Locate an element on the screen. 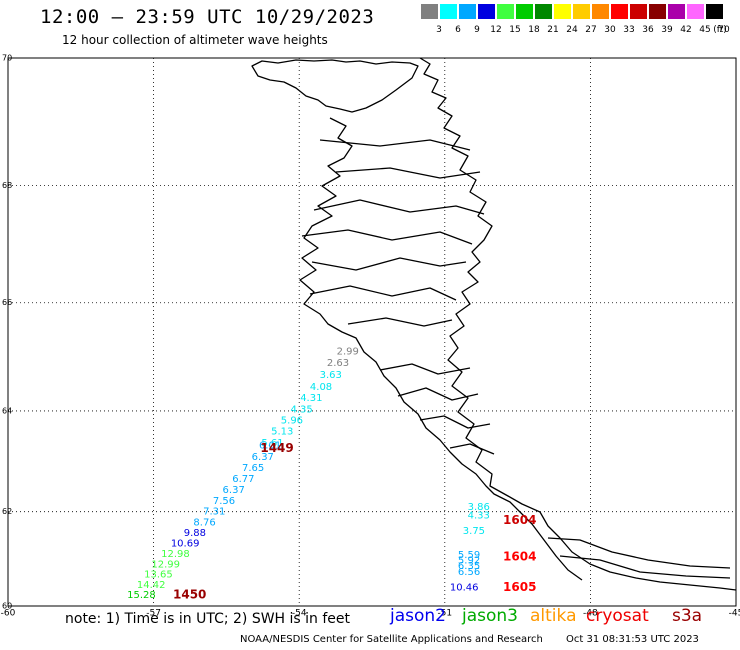 This screenshot has height=650, width=740. swh-reading: 12.99 is located at coordinates (165, 564).